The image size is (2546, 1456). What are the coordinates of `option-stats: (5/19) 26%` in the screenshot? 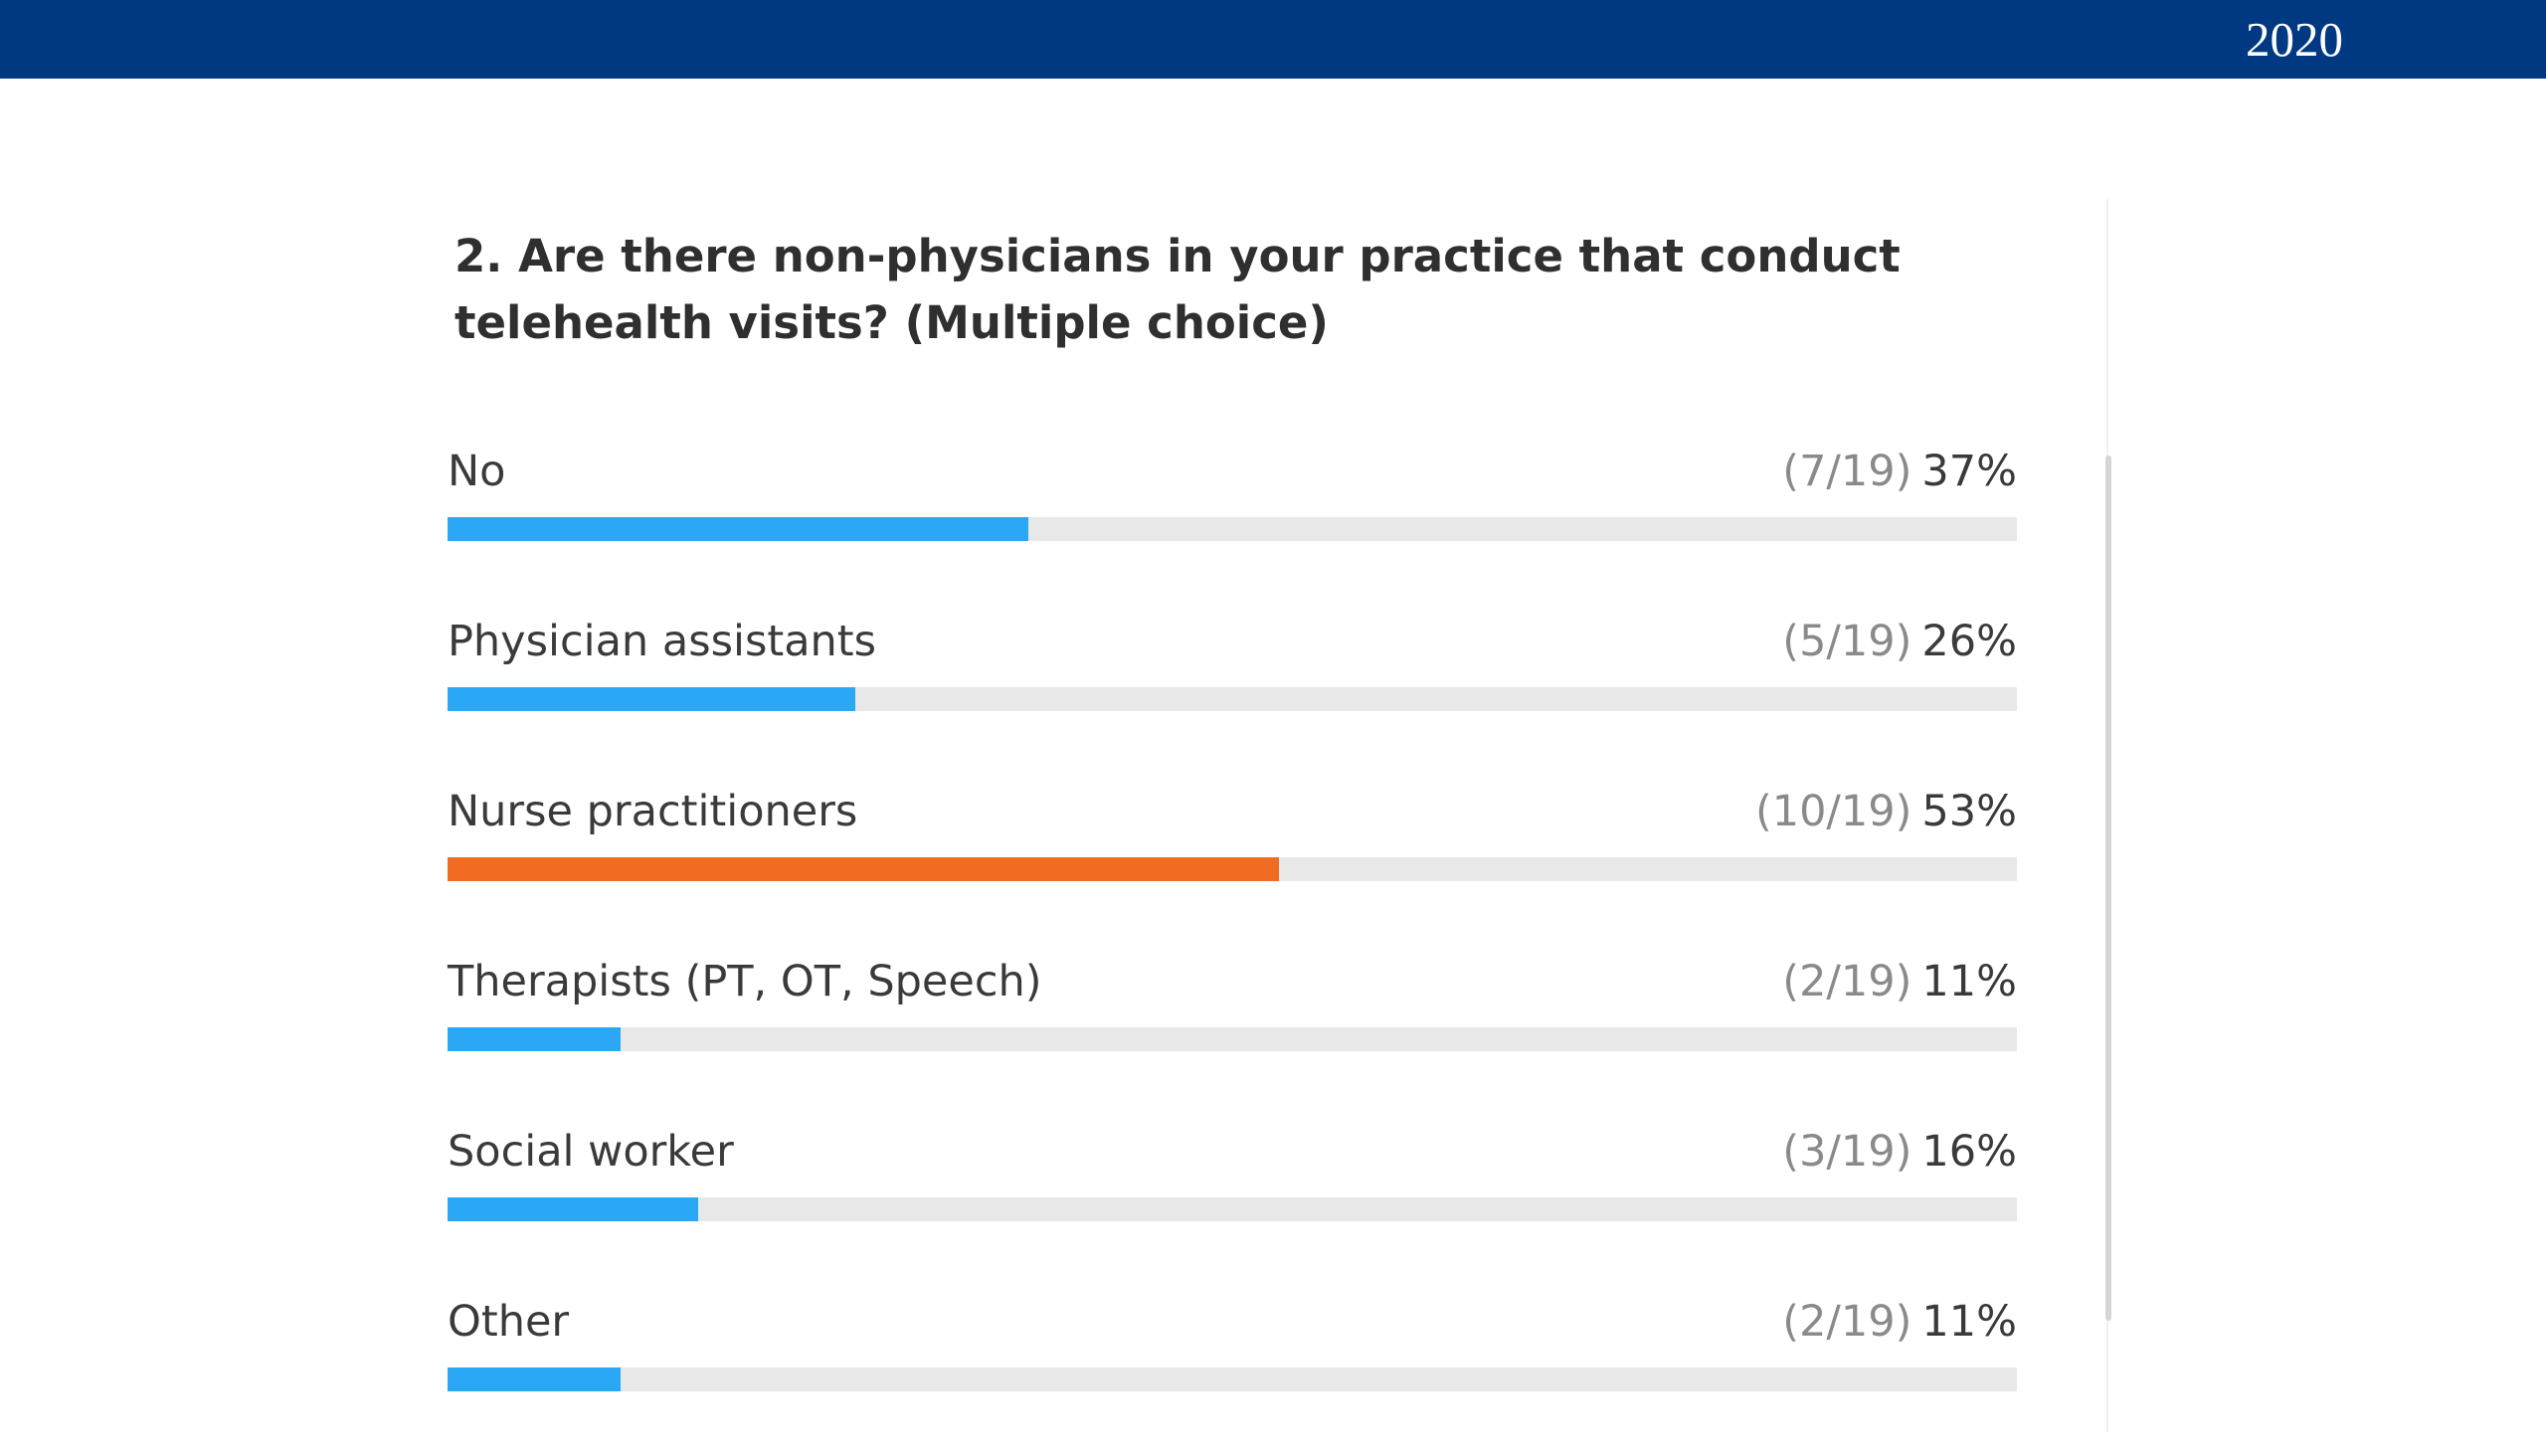 It's located at (1899, 641).